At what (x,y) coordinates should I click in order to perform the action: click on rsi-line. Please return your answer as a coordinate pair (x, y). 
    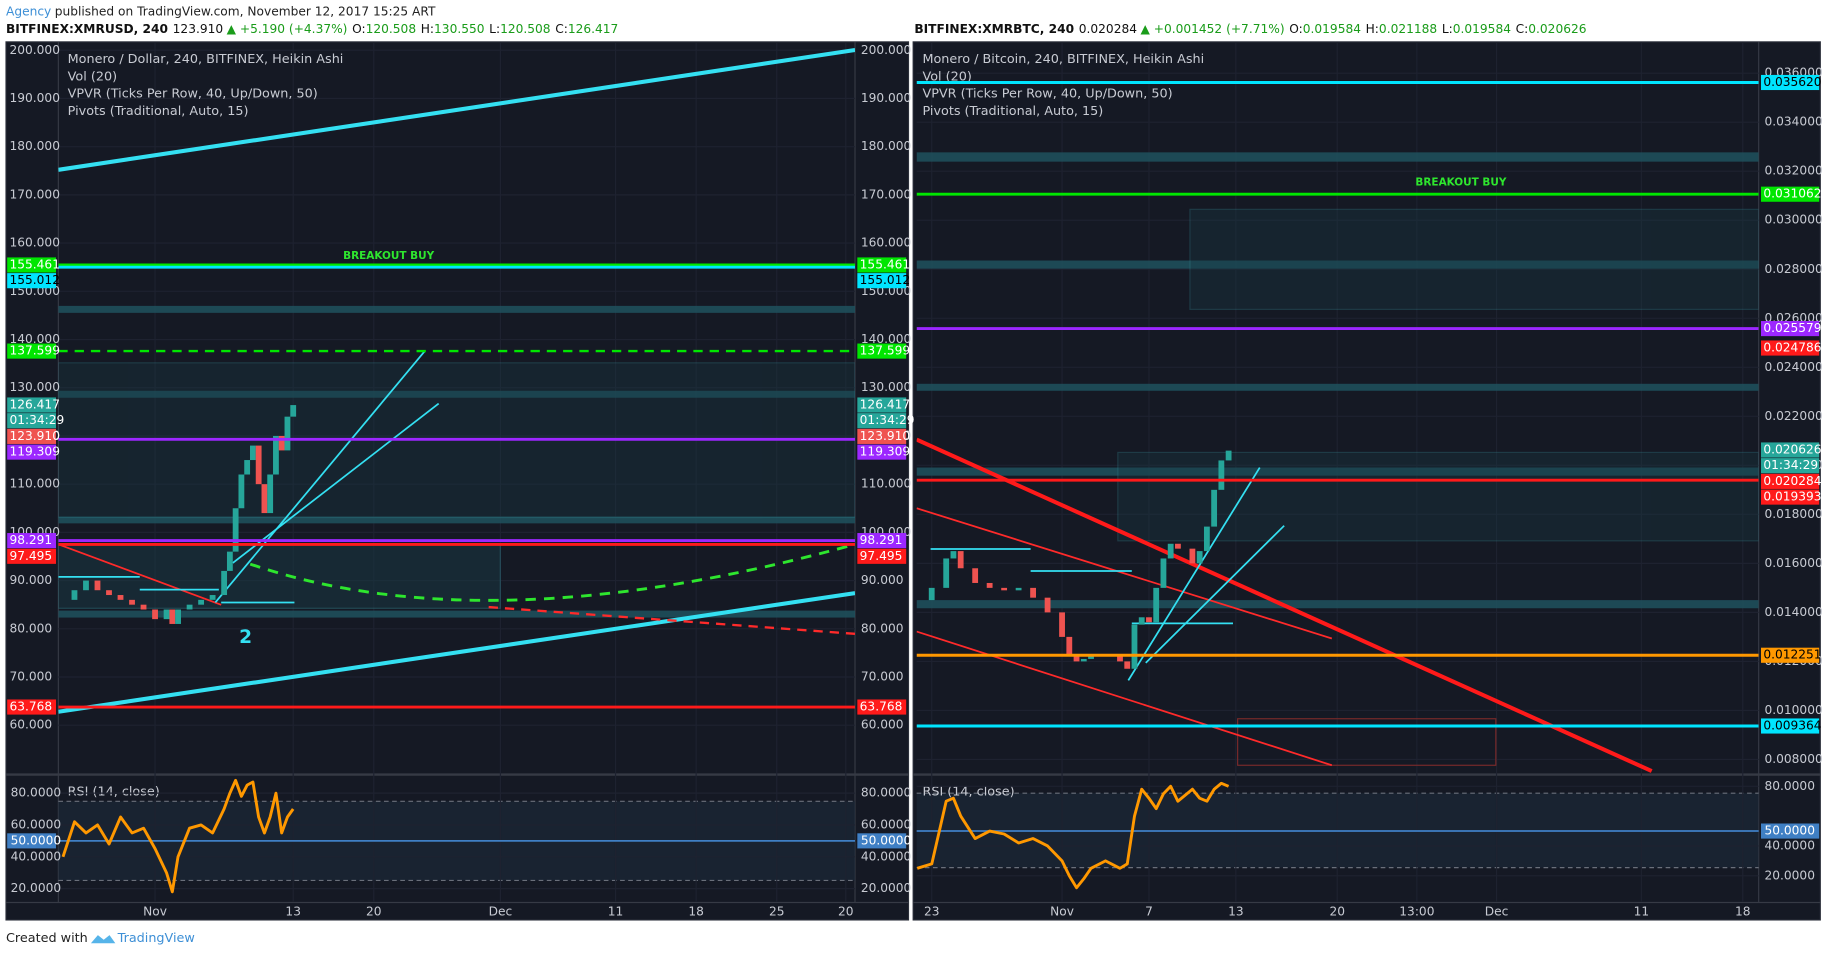
    Looking at the image, I should click on (178, 836).